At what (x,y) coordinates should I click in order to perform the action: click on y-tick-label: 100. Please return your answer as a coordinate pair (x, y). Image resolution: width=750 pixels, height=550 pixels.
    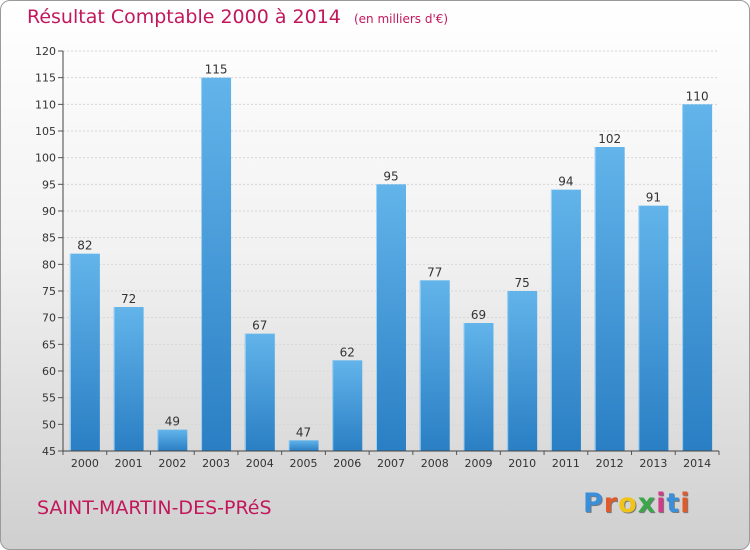
    Looking at the image, I should click on (45, 158).